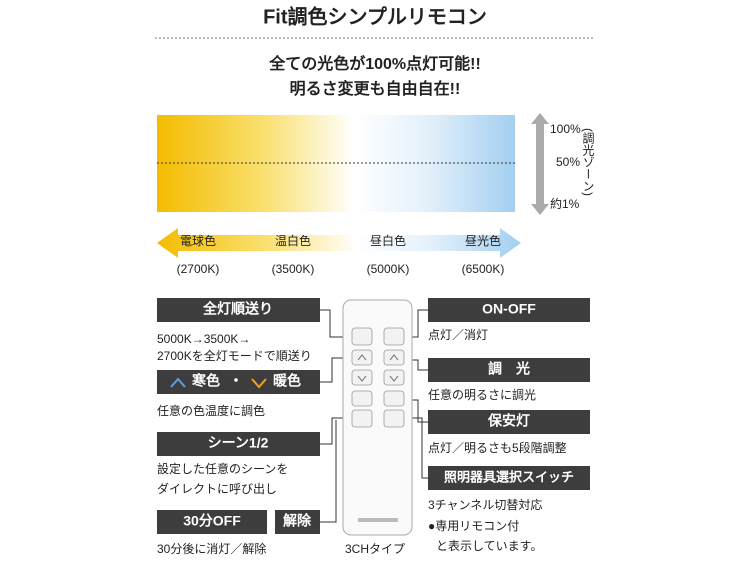  Describe the element at coordinates (473, 526) in the screenshot. I see `note: ●専用リモコン付` at that location.